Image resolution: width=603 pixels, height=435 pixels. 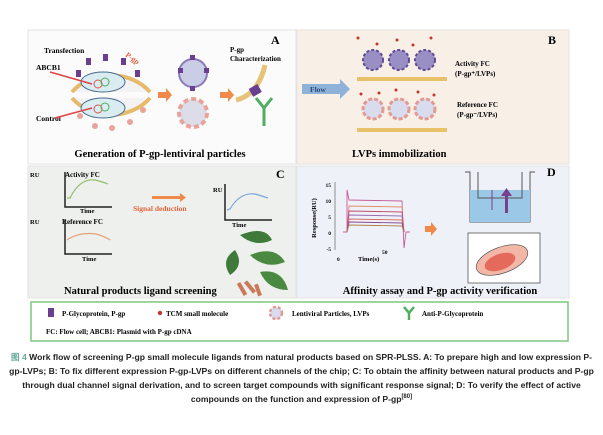 I want to click on legend-item: TCM small molecule, so click(x=192, y=314).